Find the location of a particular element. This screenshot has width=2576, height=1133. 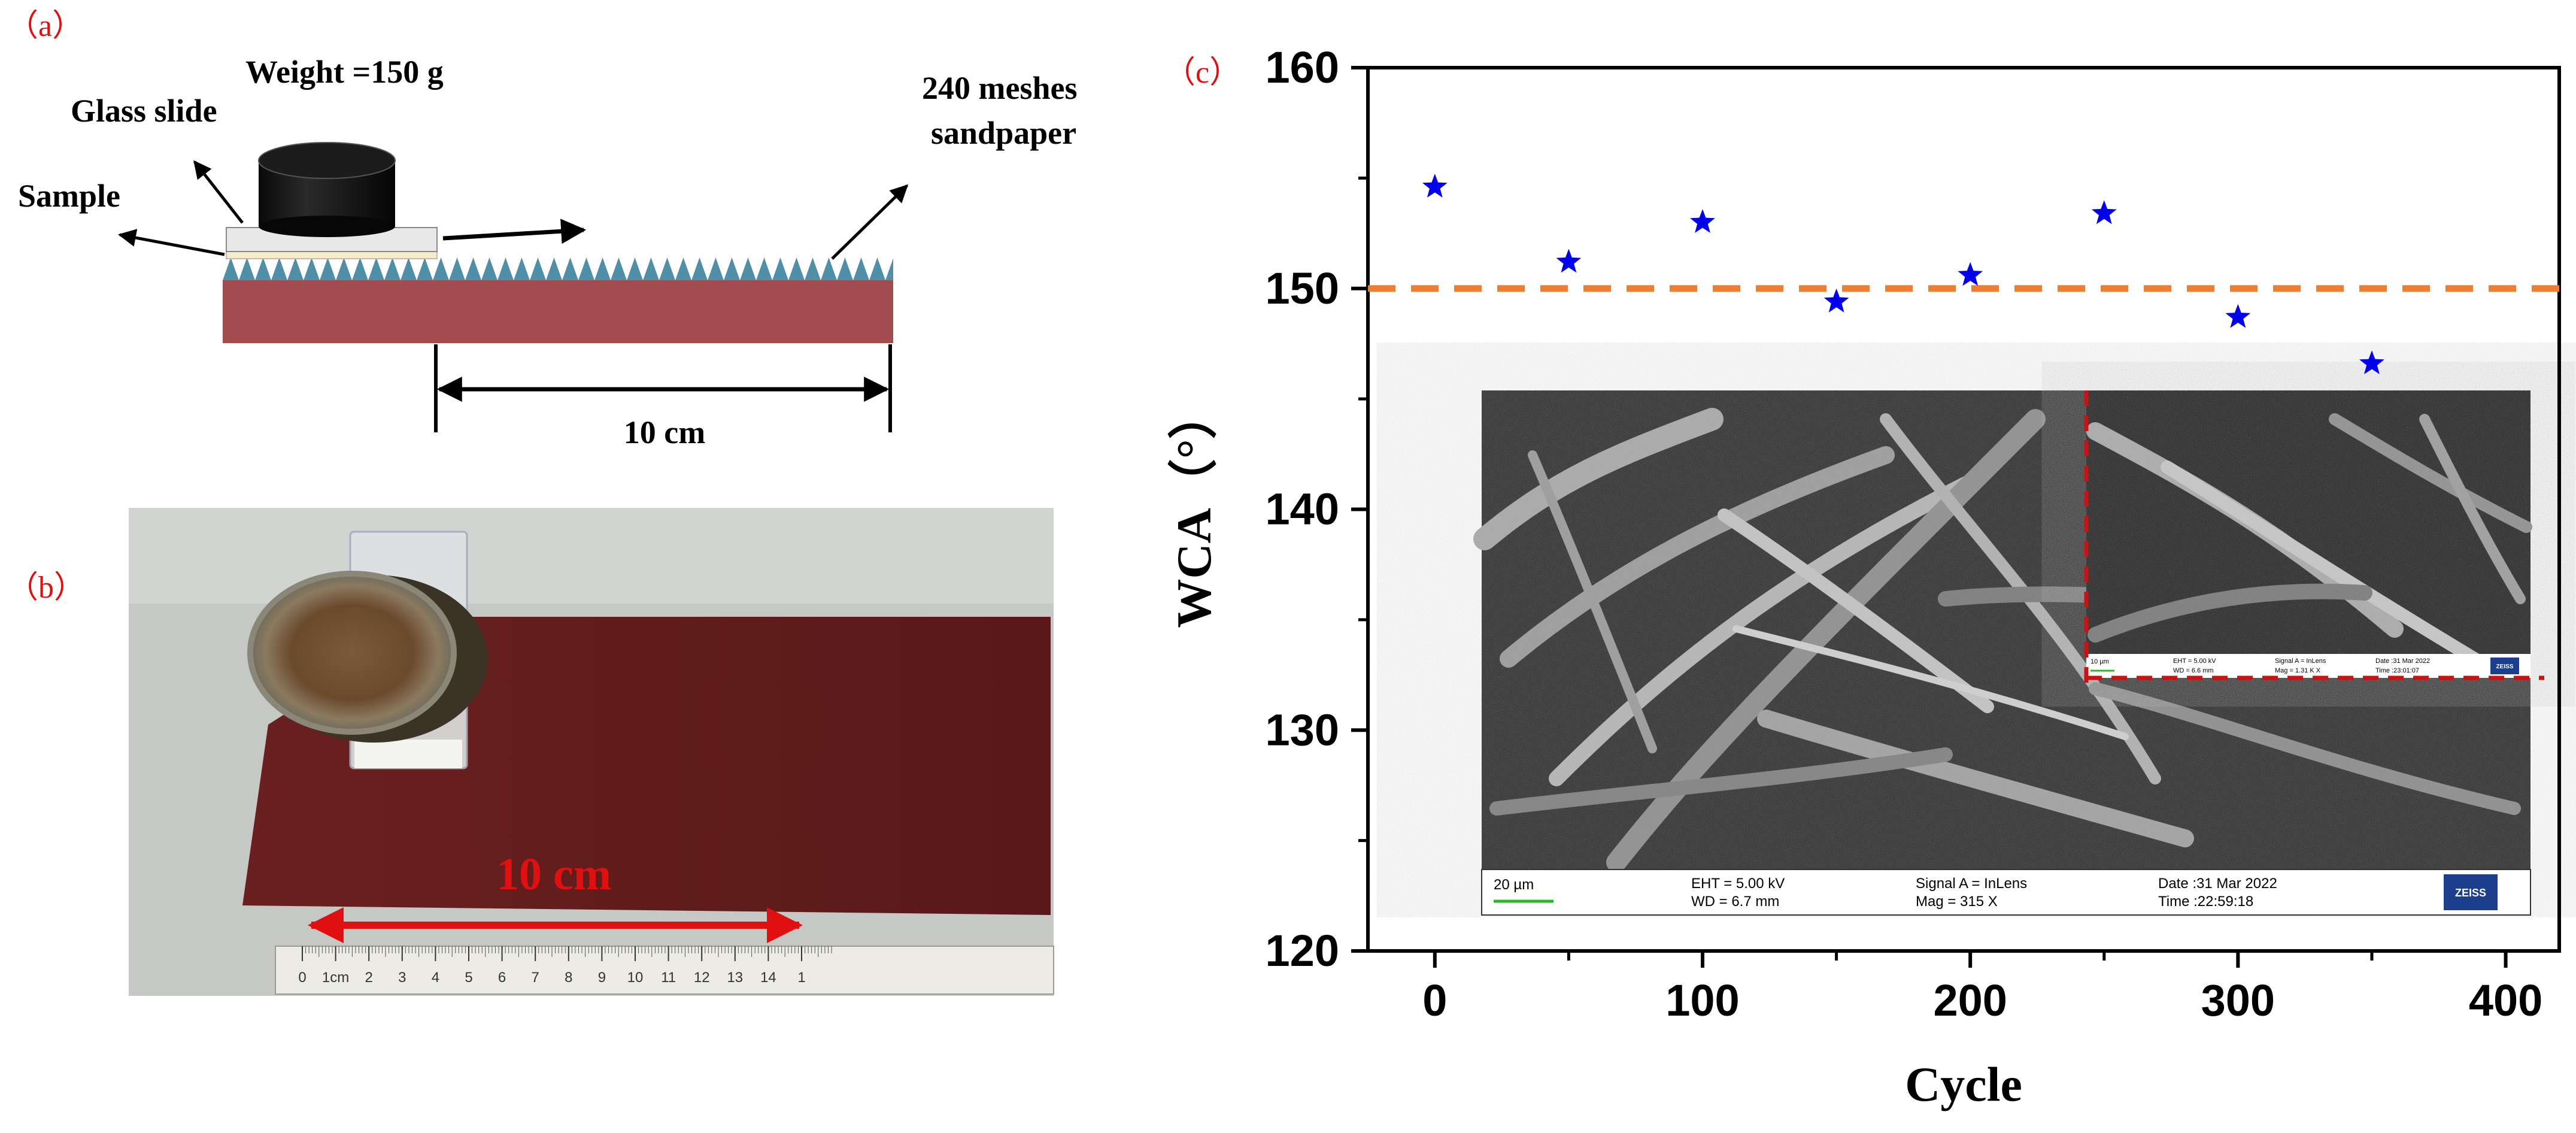

data-points is located at coordinates (1903, 274).